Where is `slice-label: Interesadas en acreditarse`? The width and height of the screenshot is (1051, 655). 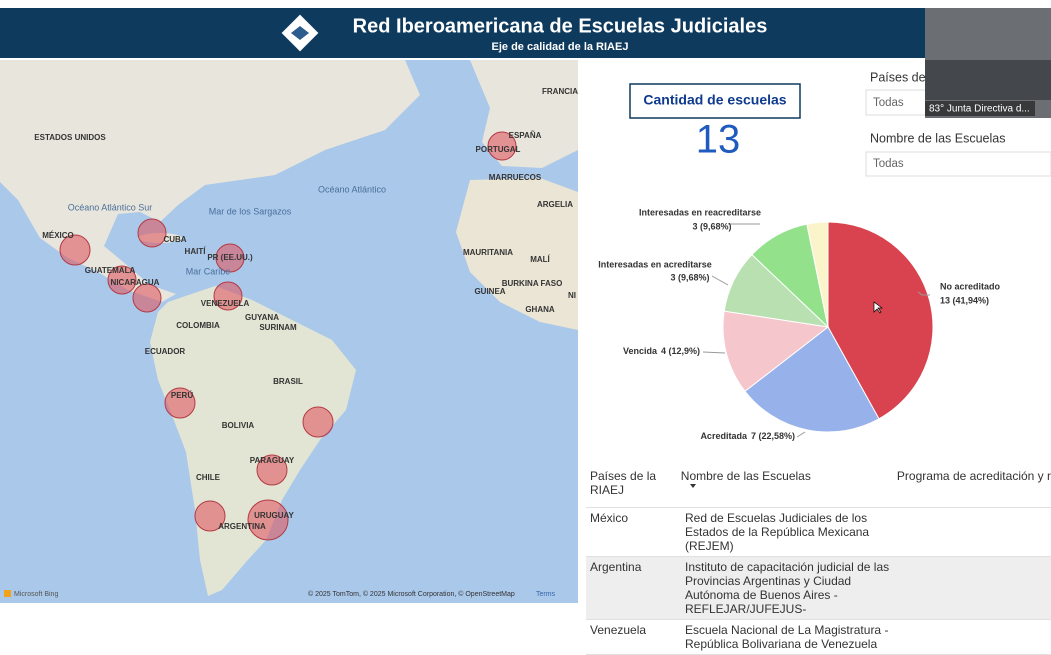
slice-label: Interesadas en acreditarse is located at coordinates (655, 264).